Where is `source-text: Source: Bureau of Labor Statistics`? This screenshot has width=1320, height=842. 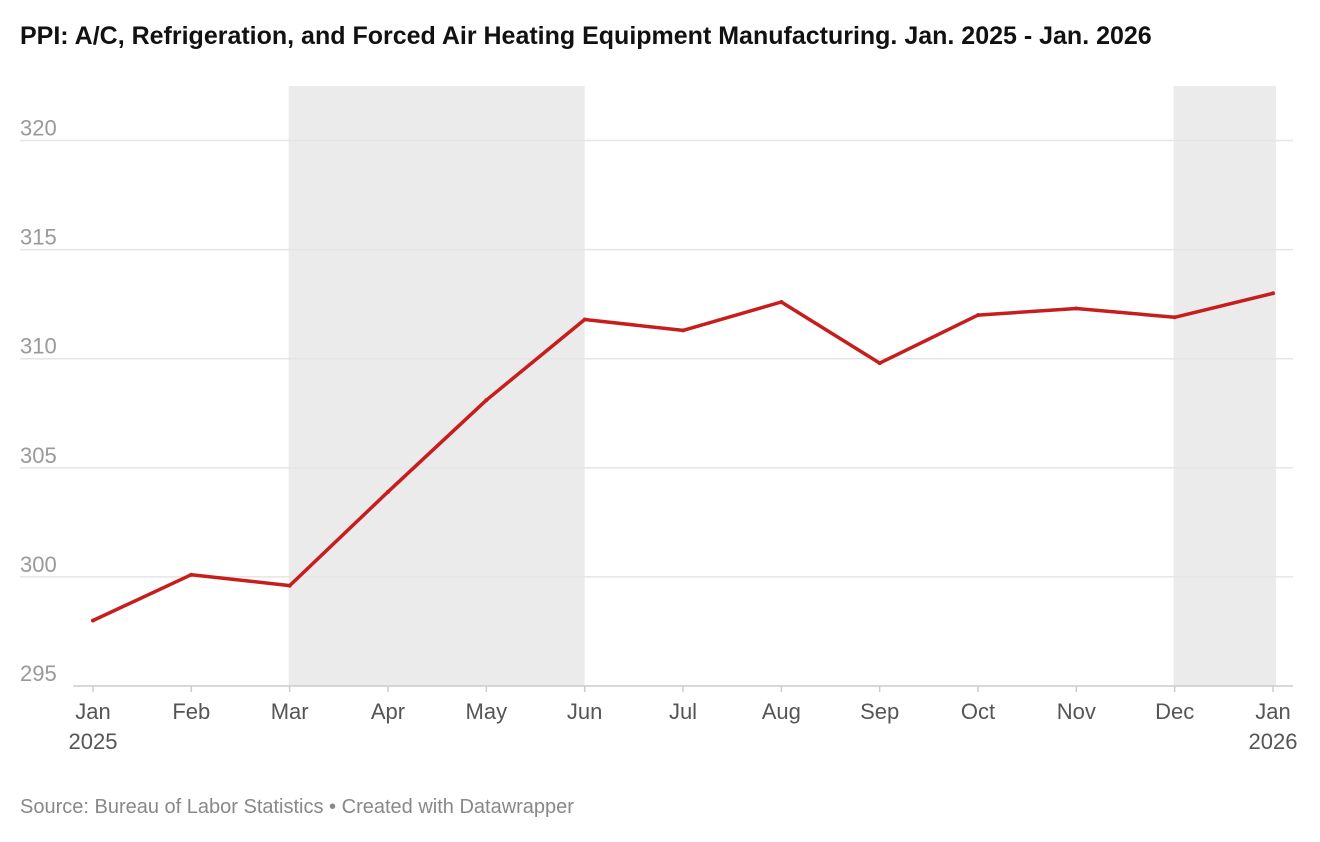
source-text: Source: Bureau of Labor Statistics is located at coordinates (172, 807).